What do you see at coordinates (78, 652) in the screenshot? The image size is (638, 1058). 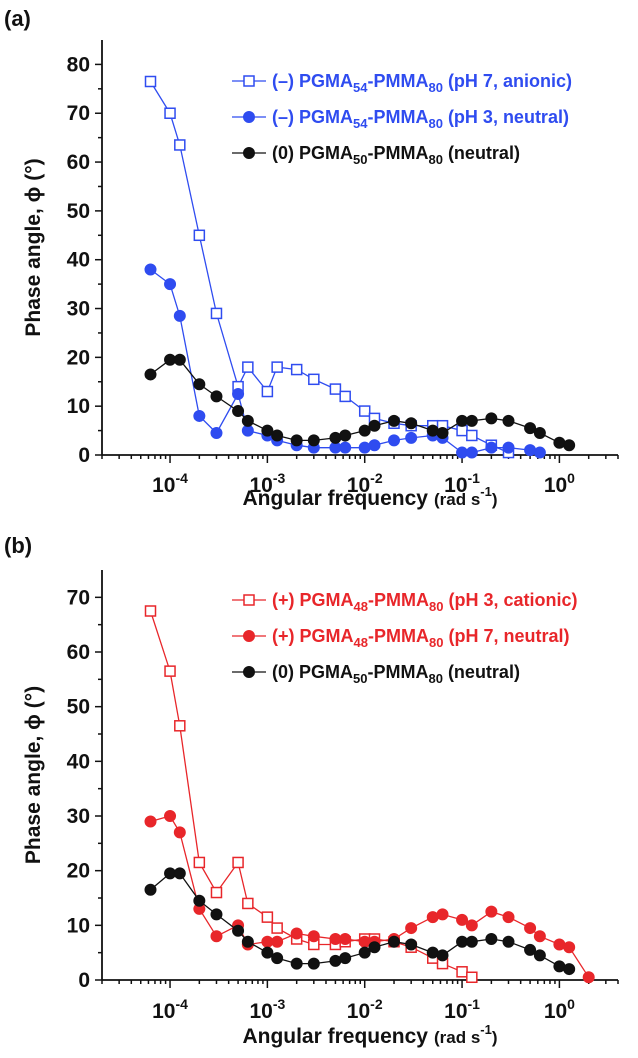 I see `y-tick-label: 60` at bounding box center [78, 652].